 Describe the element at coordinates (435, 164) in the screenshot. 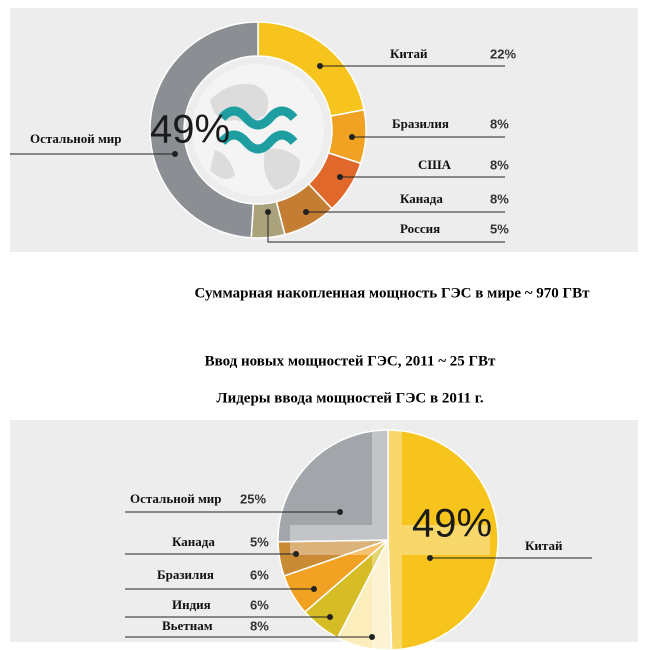

I see `category-label: США` at that location.